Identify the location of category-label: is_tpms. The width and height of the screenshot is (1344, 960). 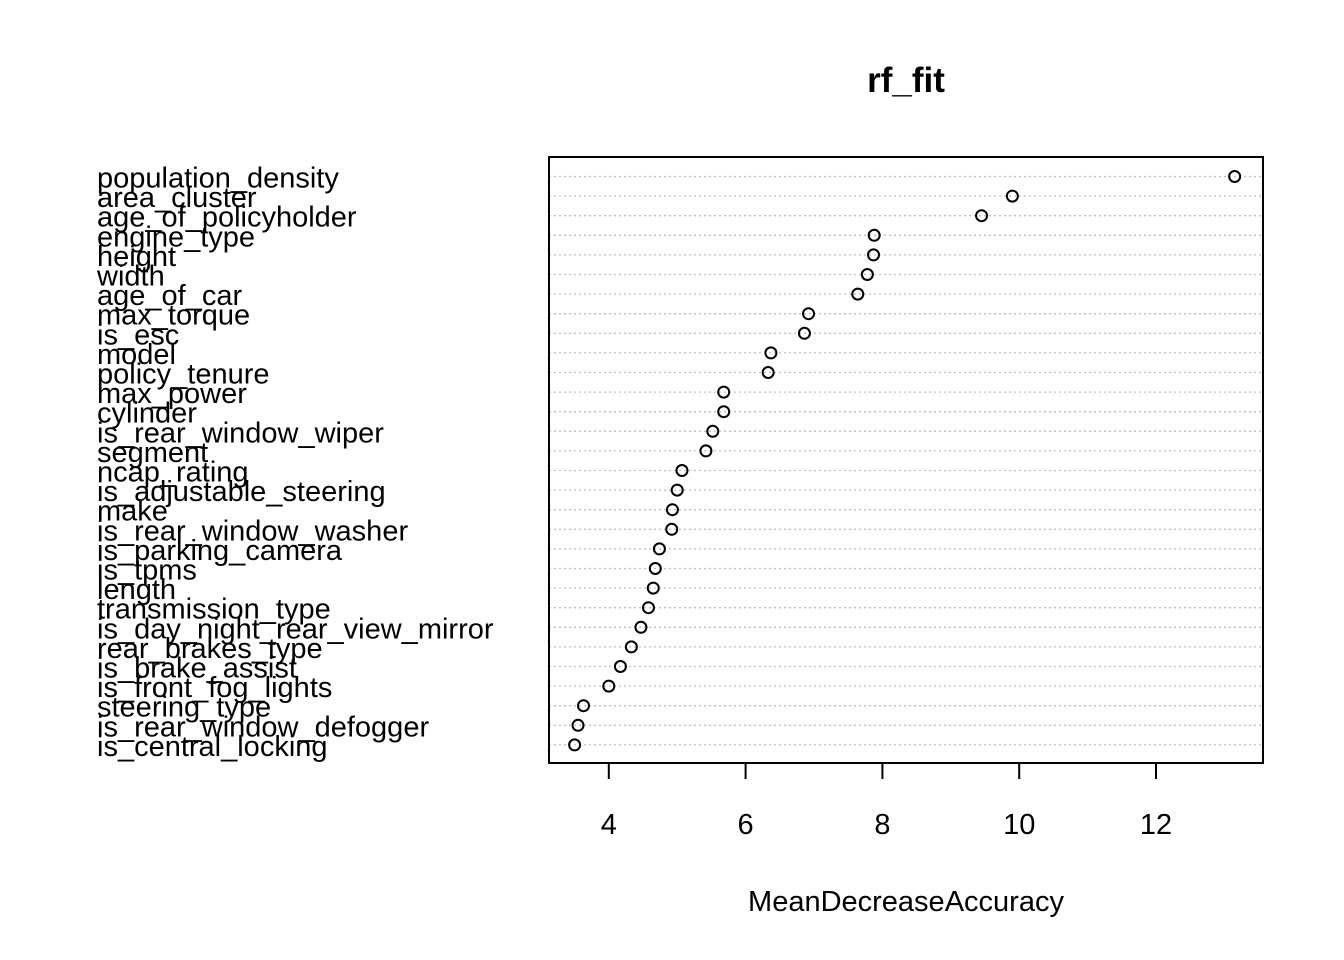
(147, 571).